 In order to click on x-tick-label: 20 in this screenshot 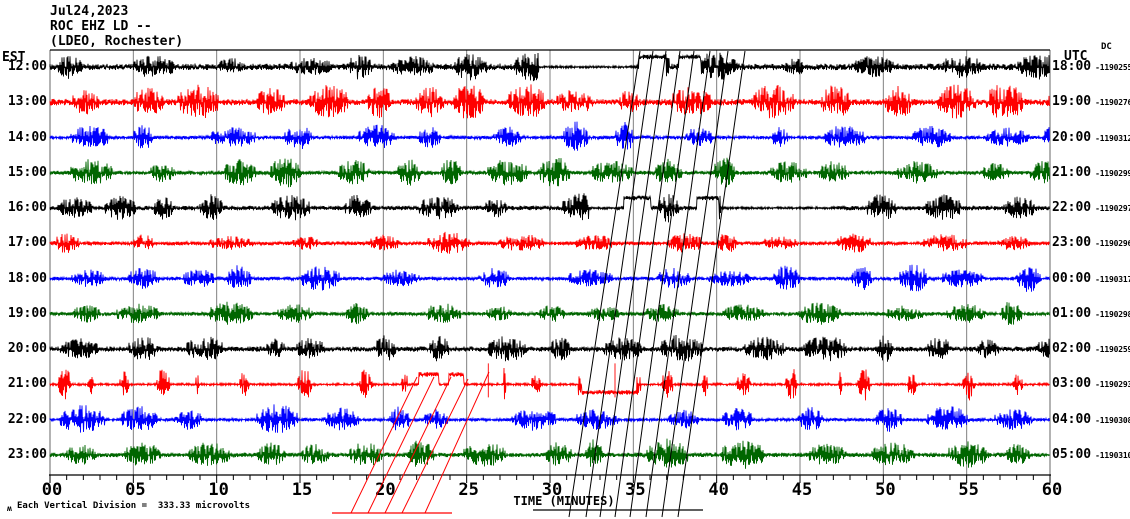, I will do `click(385, 490)`.